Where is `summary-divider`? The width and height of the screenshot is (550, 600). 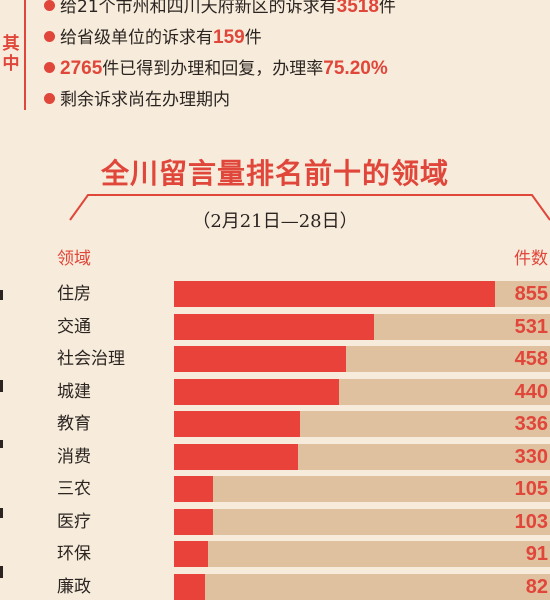 summary-divider is located at coordinates (25, 55).